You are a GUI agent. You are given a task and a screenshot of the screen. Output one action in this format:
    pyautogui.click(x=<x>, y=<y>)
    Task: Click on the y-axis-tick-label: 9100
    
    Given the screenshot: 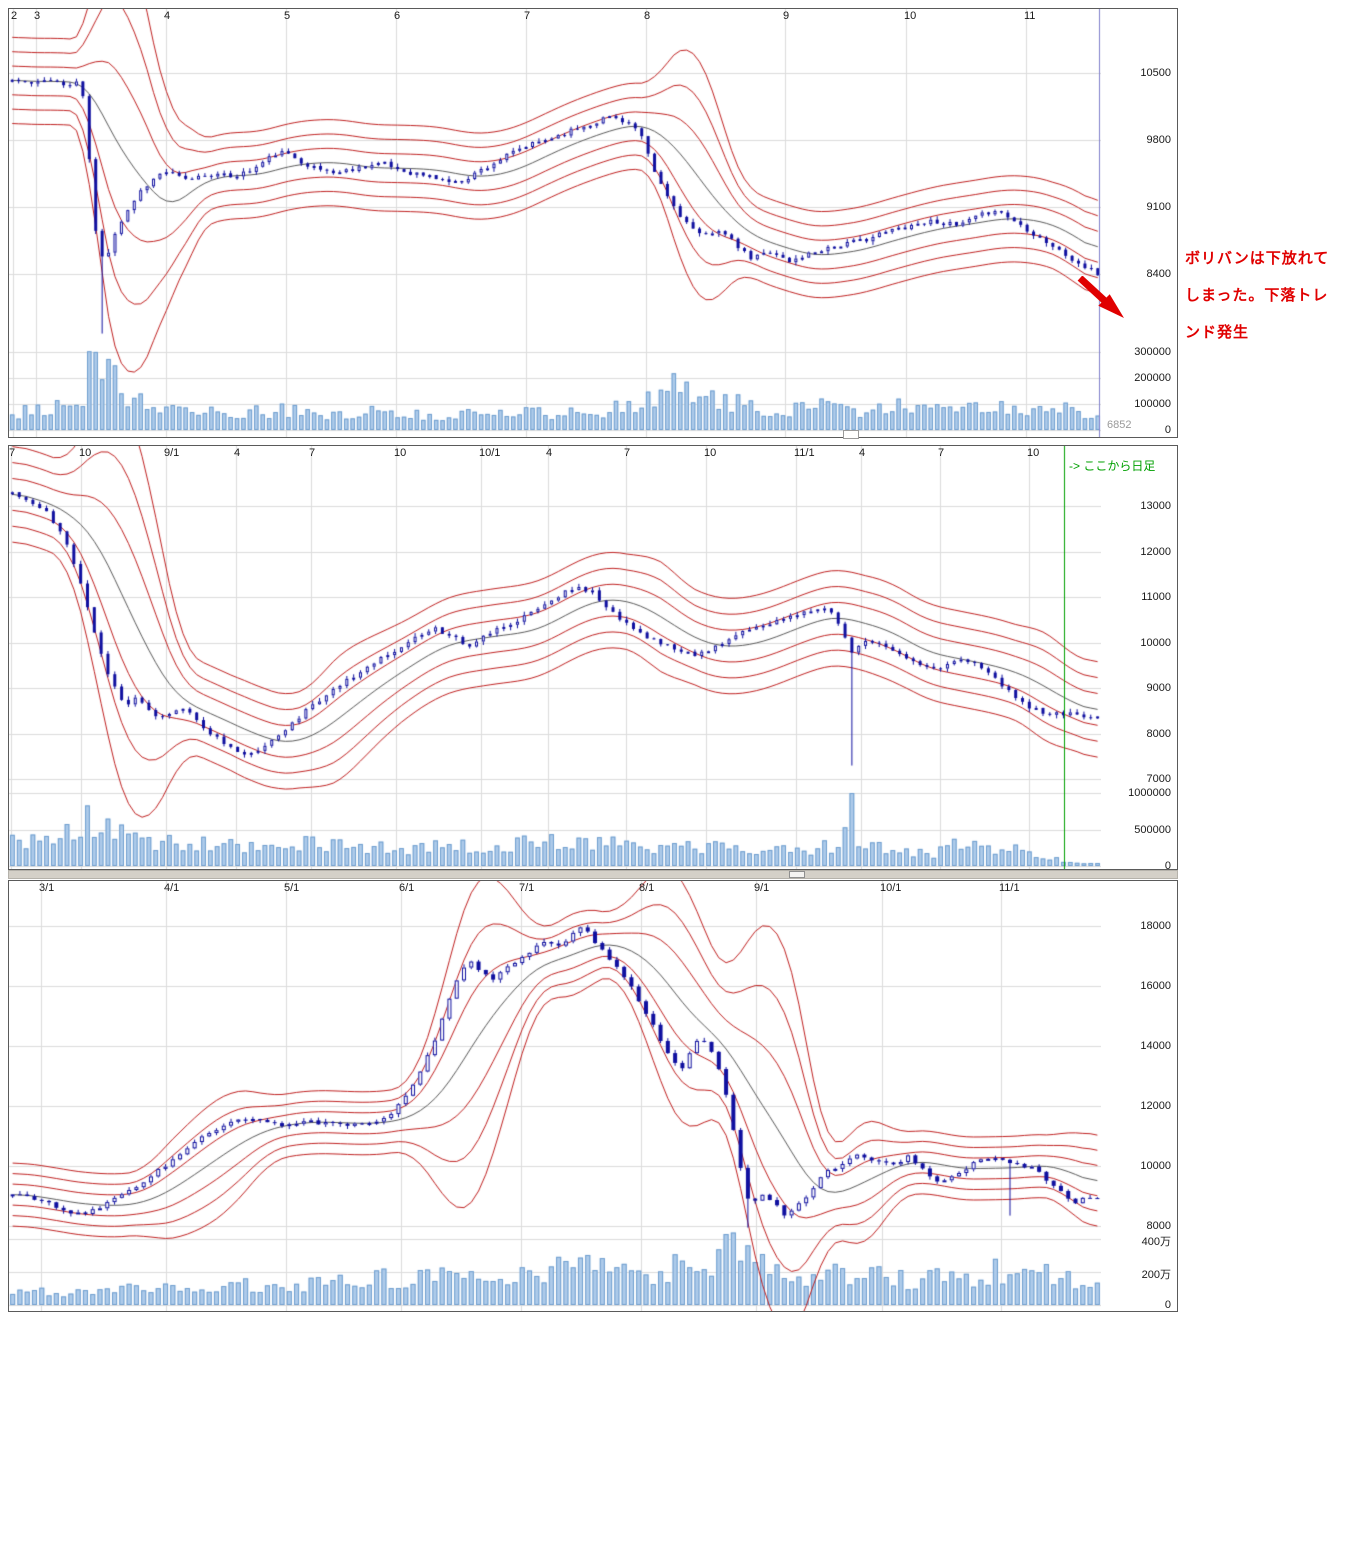 What is the action you would take?
    pyautogui.click(x=1158, y=207)
    